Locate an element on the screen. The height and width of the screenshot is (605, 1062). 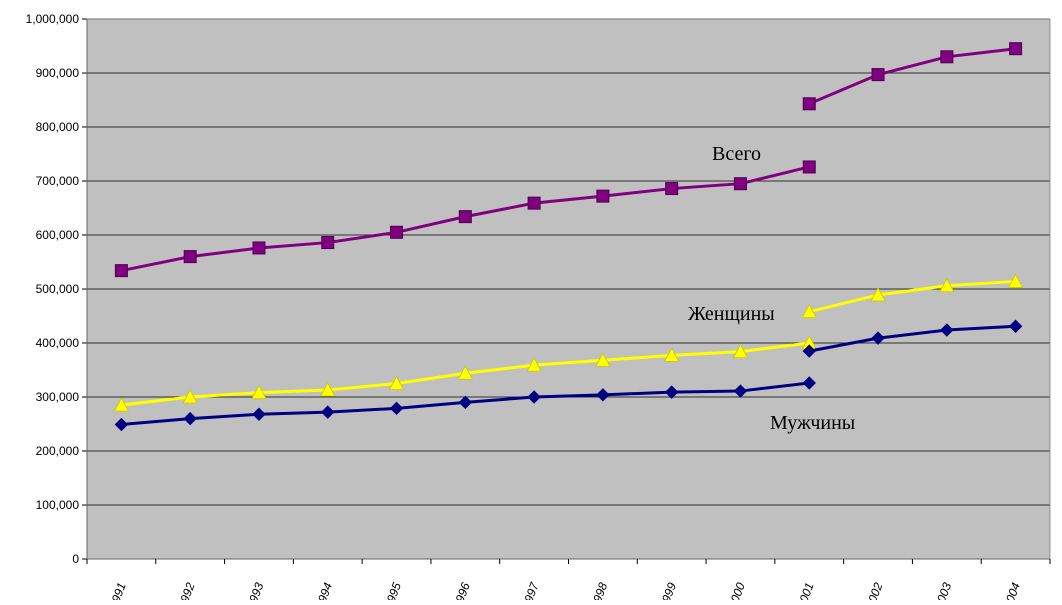
x-tick-label: 1996 is located at coordinates (461, 590).